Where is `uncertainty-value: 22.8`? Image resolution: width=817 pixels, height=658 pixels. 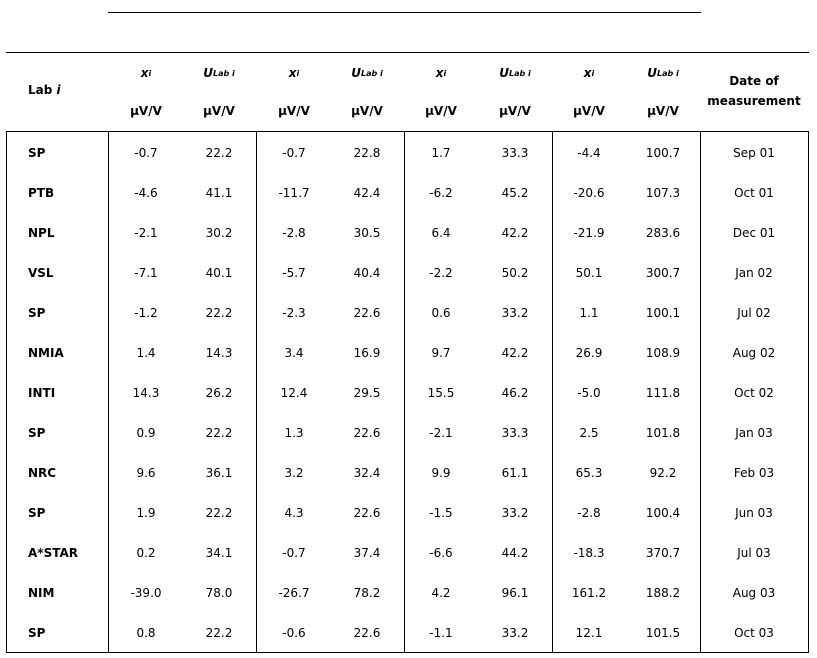 uncertainty-value: 22.8 is located at coordinates (367, 153).